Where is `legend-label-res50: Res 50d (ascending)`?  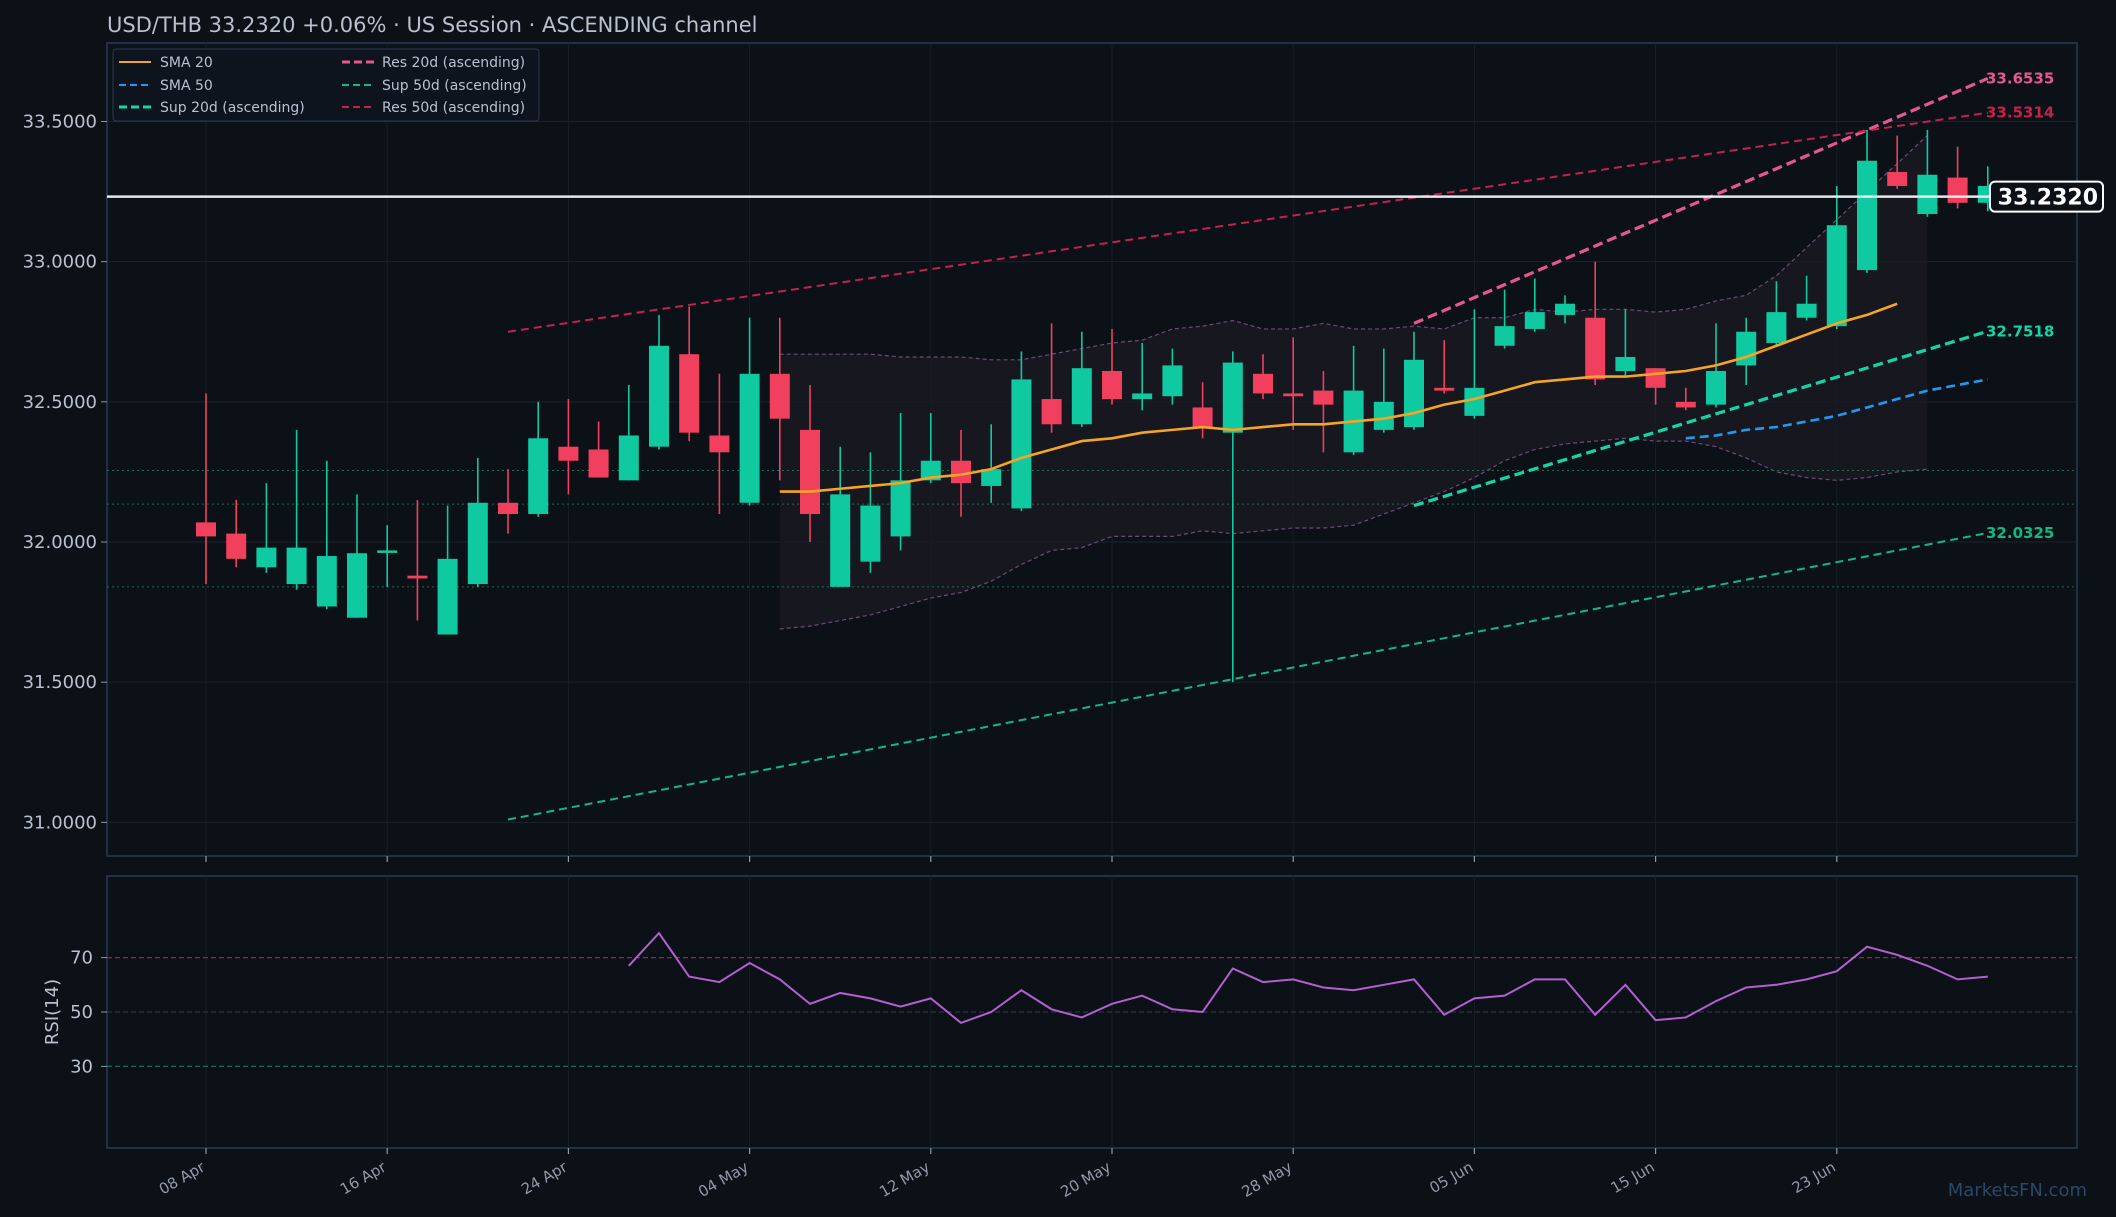
legend-label-res50: Res 50d (ascending) is located at coordinates (453, 108).